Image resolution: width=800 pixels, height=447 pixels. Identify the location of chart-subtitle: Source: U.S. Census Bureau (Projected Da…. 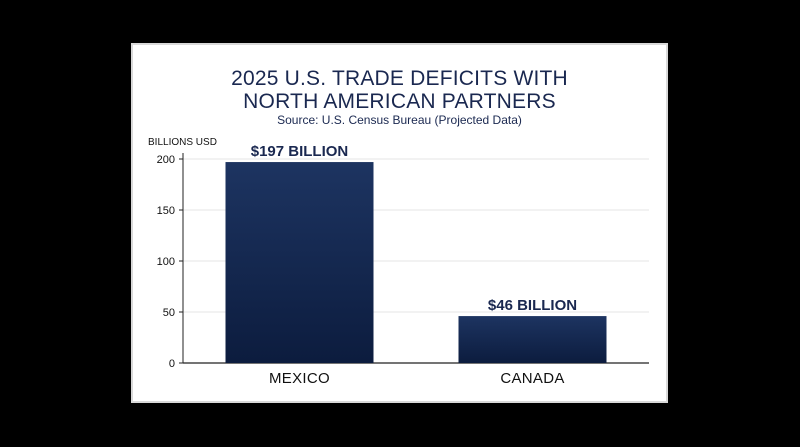
(399, 120).